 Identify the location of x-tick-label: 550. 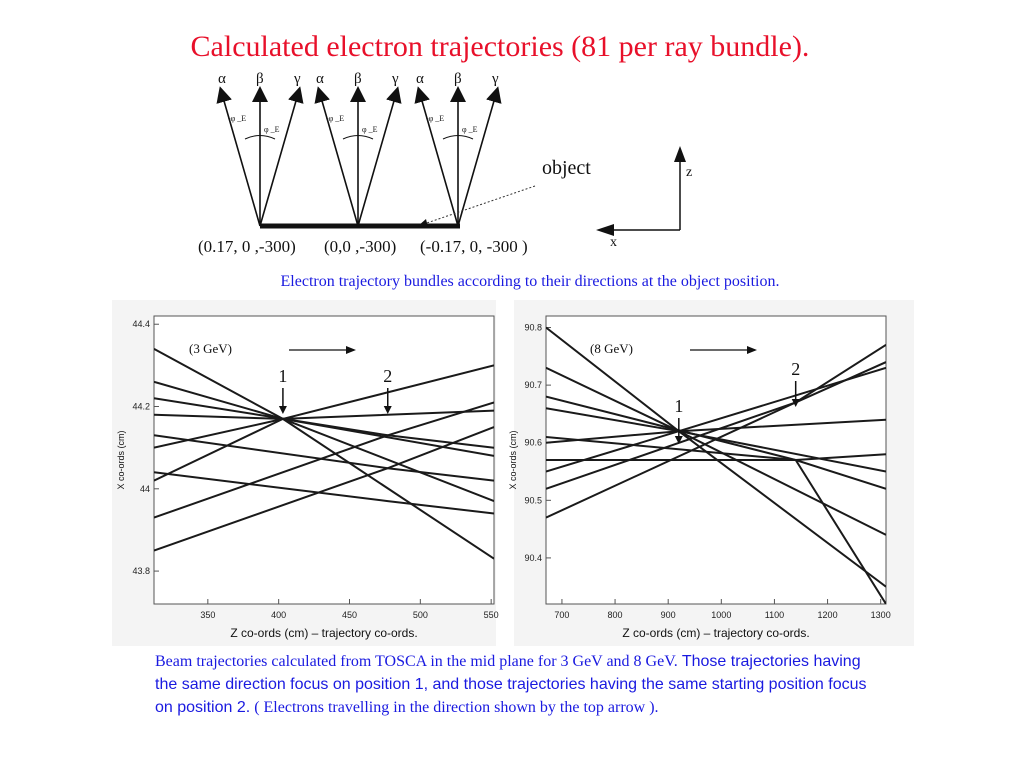
(491, 615).